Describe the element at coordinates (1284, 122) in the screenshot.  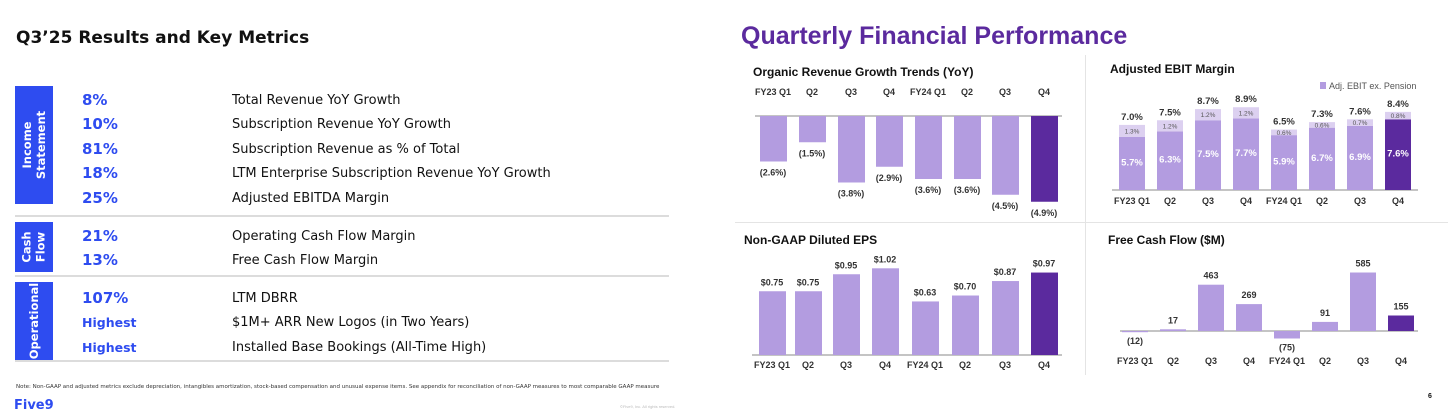
I see `total-label: 6.5%` at that location.